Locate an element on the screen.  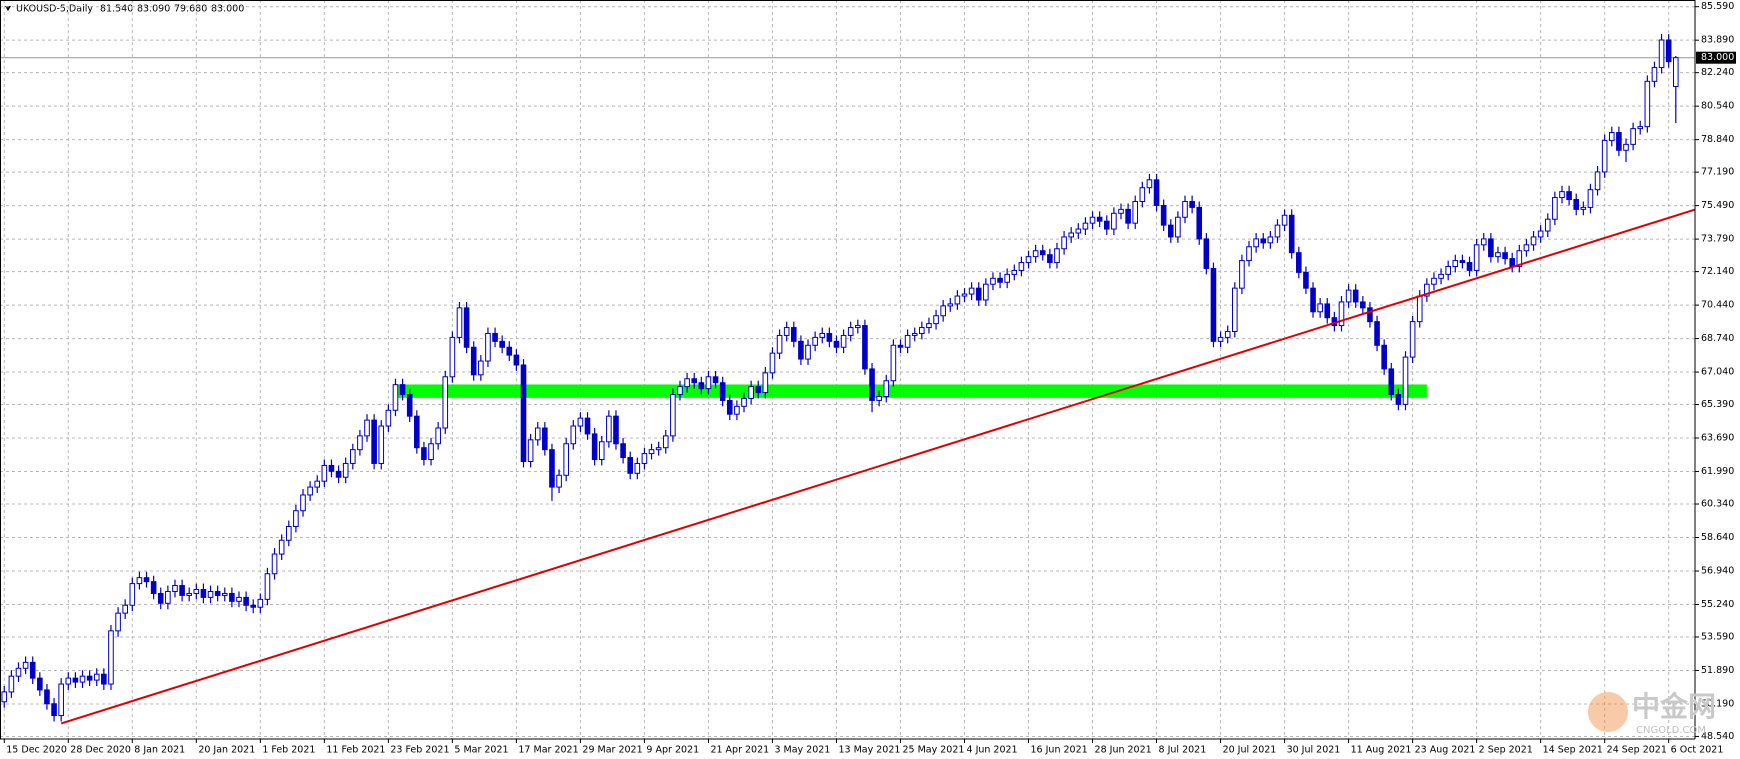
high: 83.090 is located at coordinates (153, 9).